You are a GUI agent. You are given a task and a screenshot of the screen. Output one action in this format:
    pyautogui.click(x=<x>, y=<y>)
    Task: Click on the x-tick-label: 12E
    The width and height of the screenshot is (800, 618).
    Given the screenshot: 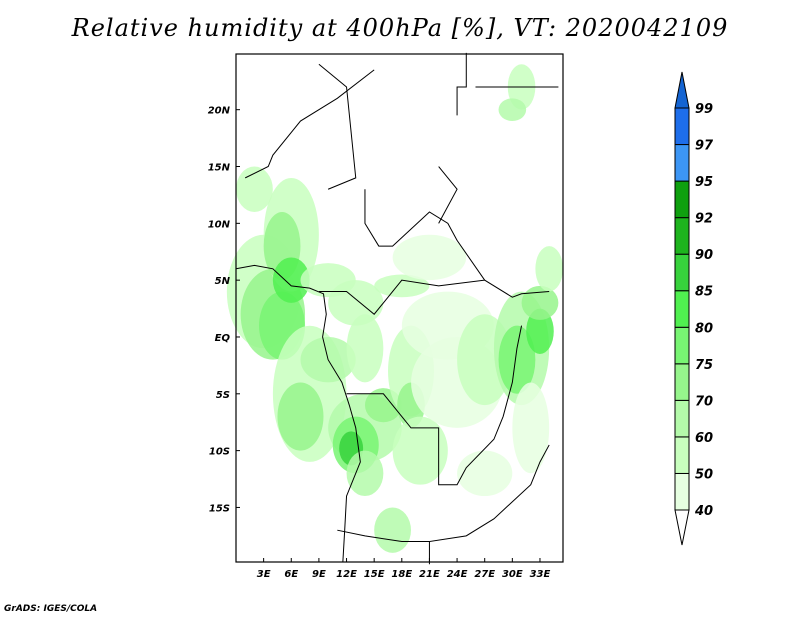 What is the action you would take?
    pyautogui.click(x=346, y=574)
    